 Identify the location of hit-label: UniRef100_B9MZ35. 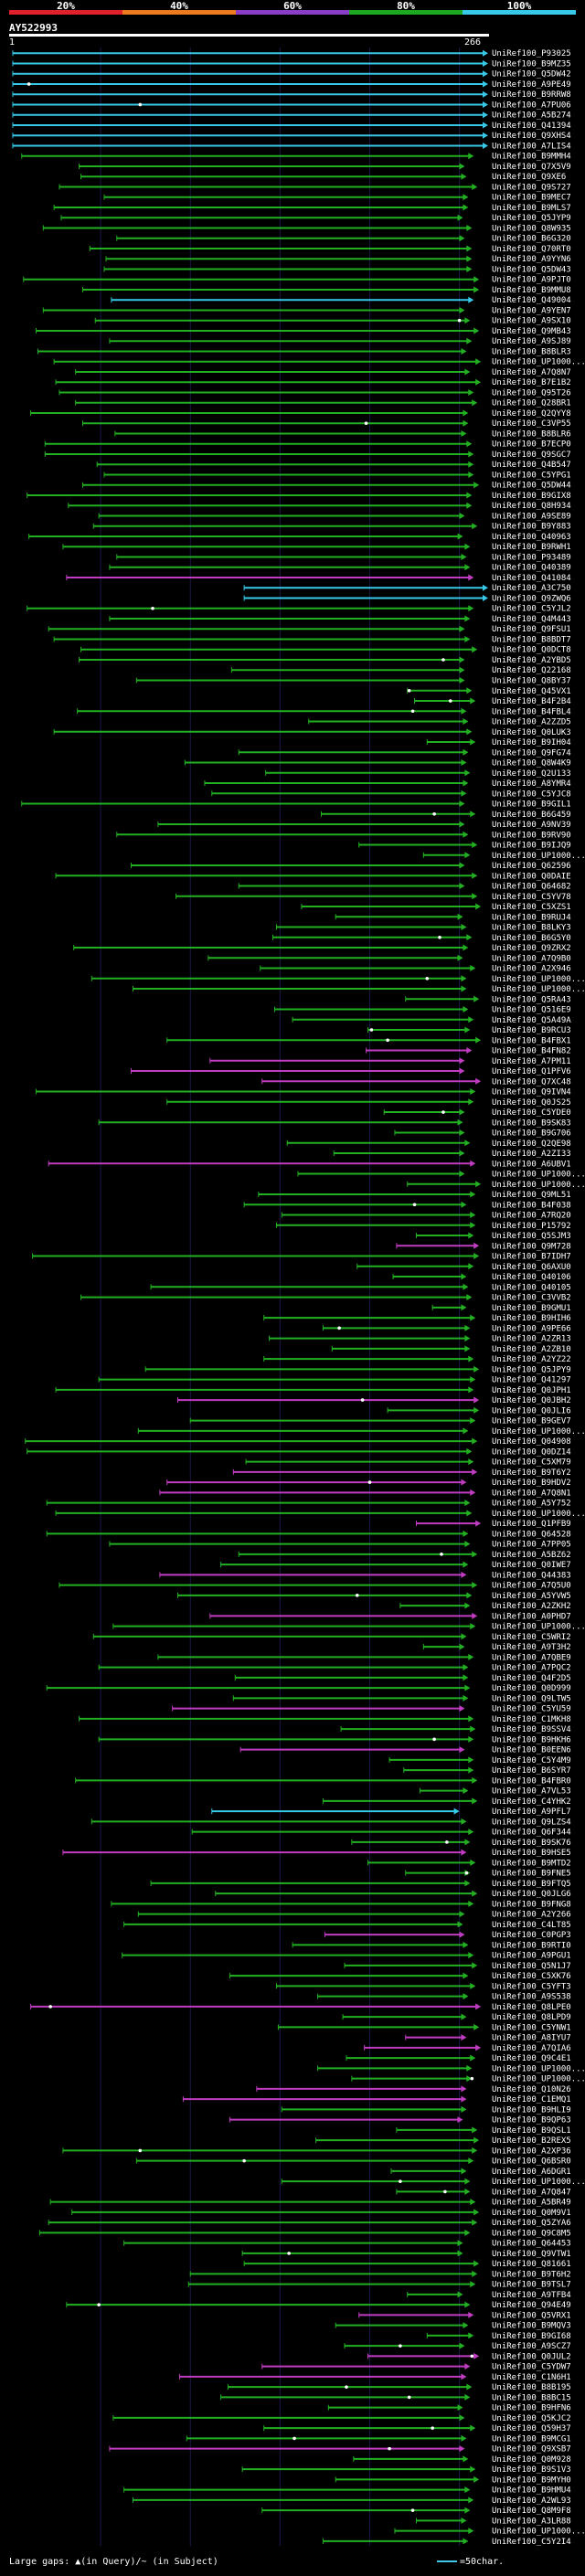
(532, 64).